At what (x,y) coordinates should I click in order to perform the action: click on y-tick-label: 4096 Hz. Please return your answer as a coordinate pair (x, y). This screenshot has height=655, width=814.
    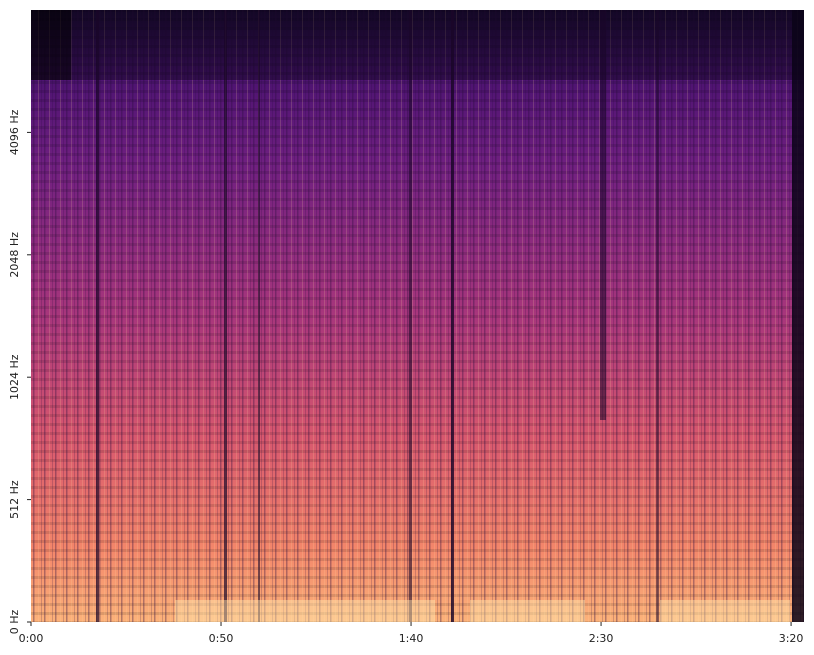
    Looking at the image, I should click on (14, 132).